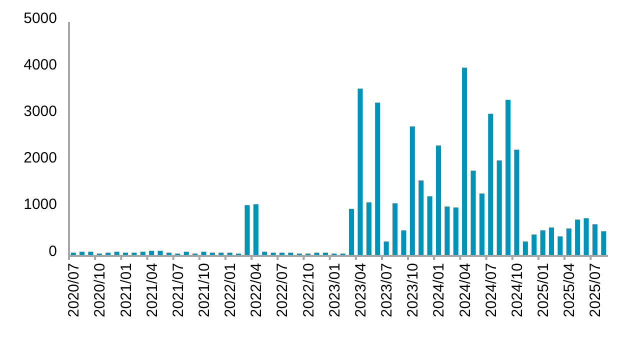 This screenshot has width=631, height=347. I want to click on x-tick-label: 2024/04, so click(465, 290).